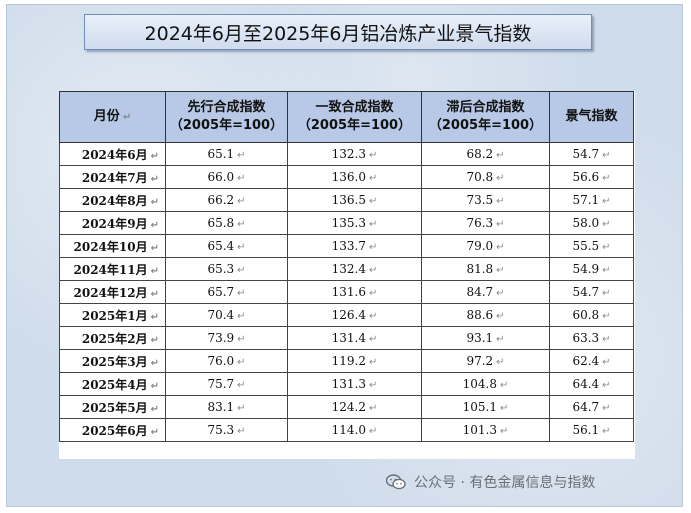 The width and height of the screenshot is (691, 513). What do you see at coordinates (112, 246) in the screenshot?
I see `cell-month: 2024年10月 ↵` at bounding box center [112, 246].